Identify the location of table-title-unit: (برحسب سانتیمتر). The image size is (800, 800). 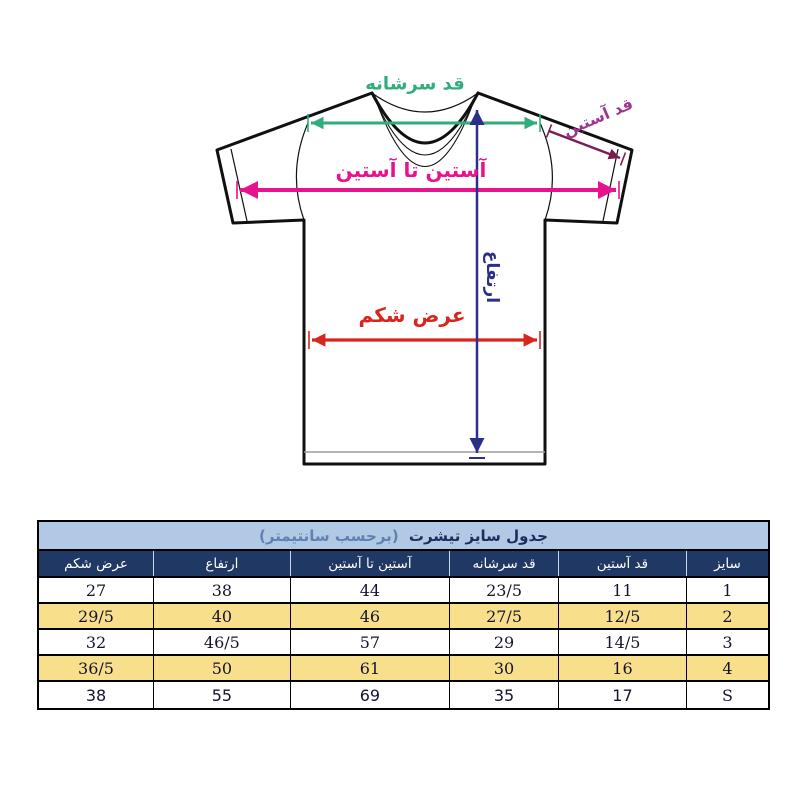
(329, 535).